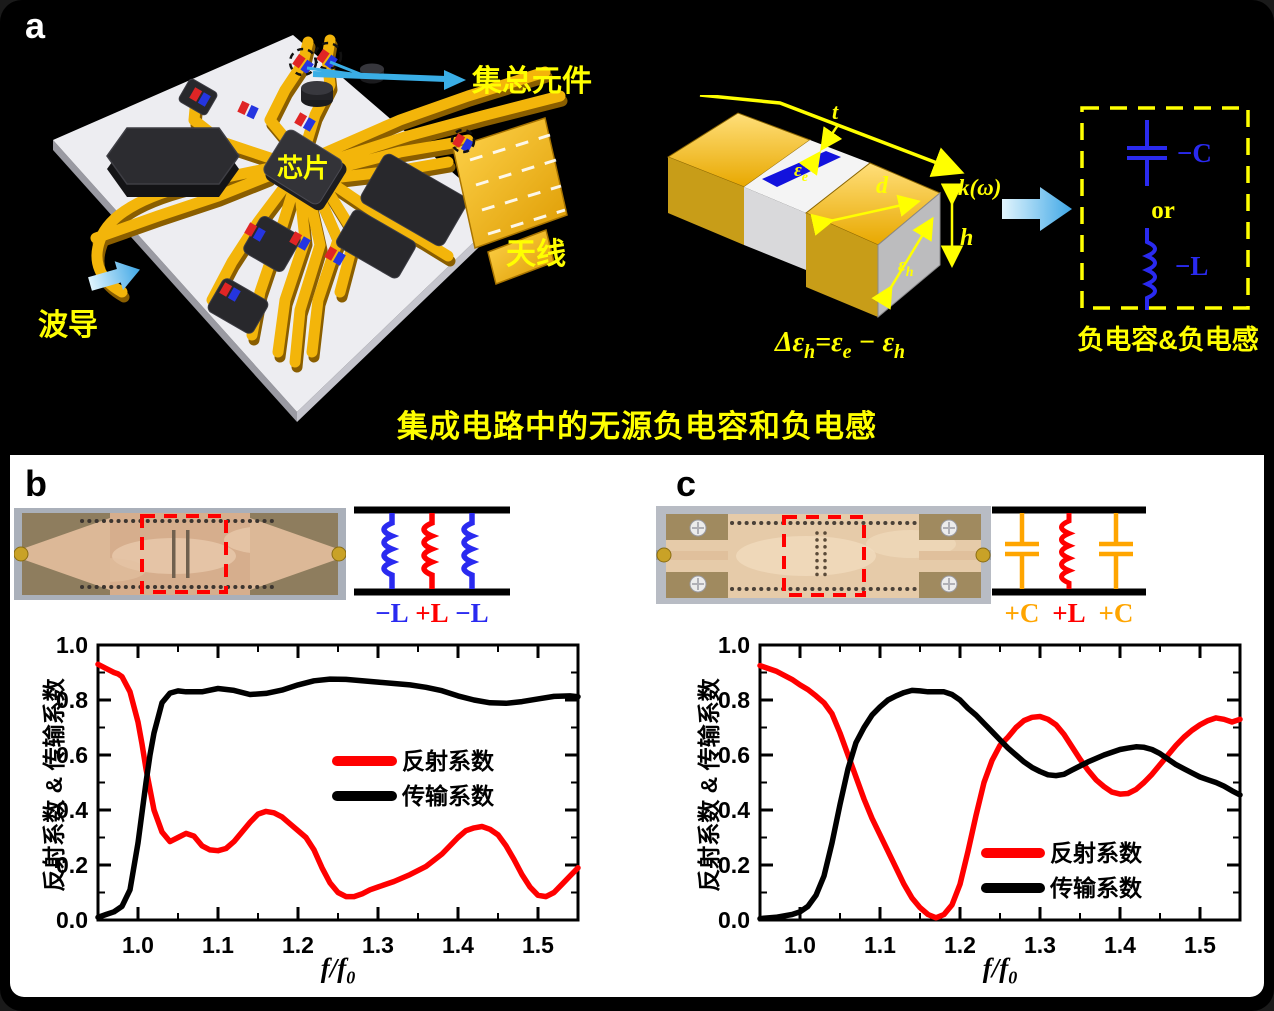 This screenshot has width=1274, height=1011. Describe the element at coordinates (882, 186) in the screenshot. I see `width-d-label: d` at that location.